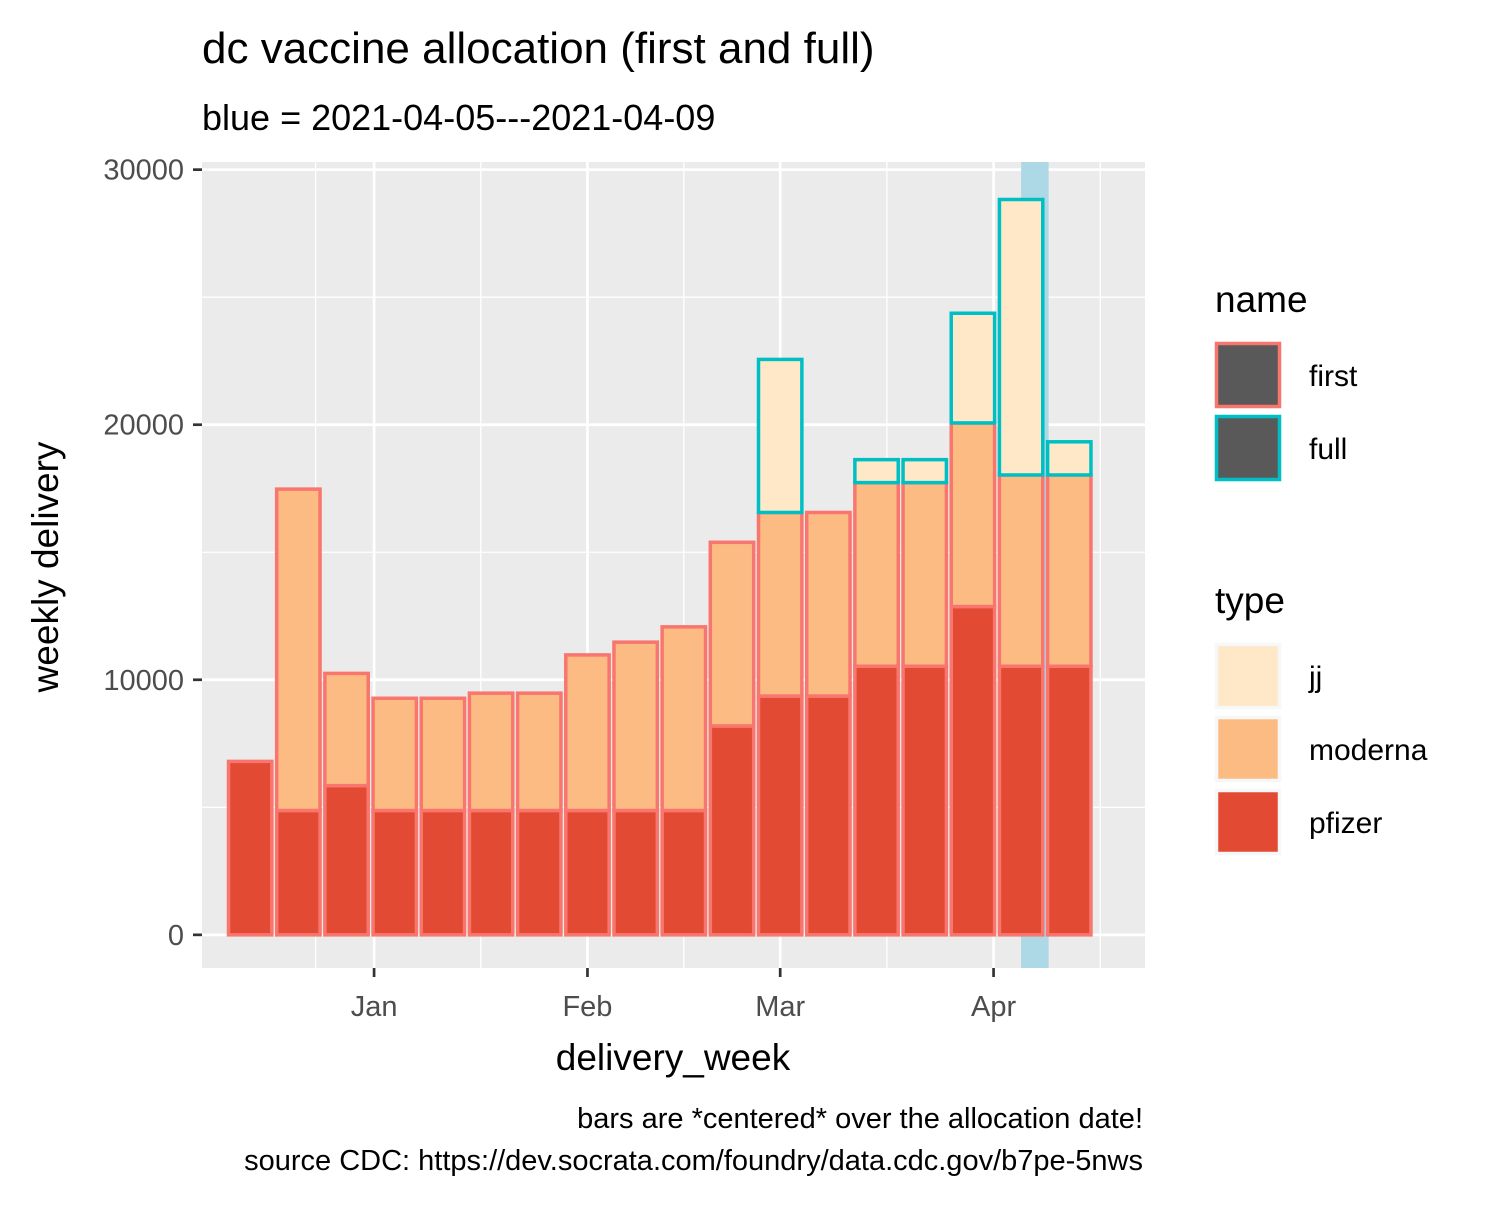 This screenshot has height=1205, width=1500. What do you see at coordinates (458, 117) in the screenshot?
I see `chart-subtitle: blue = 2021-04-05---2021-04-09` at bounding box center [458, 117].